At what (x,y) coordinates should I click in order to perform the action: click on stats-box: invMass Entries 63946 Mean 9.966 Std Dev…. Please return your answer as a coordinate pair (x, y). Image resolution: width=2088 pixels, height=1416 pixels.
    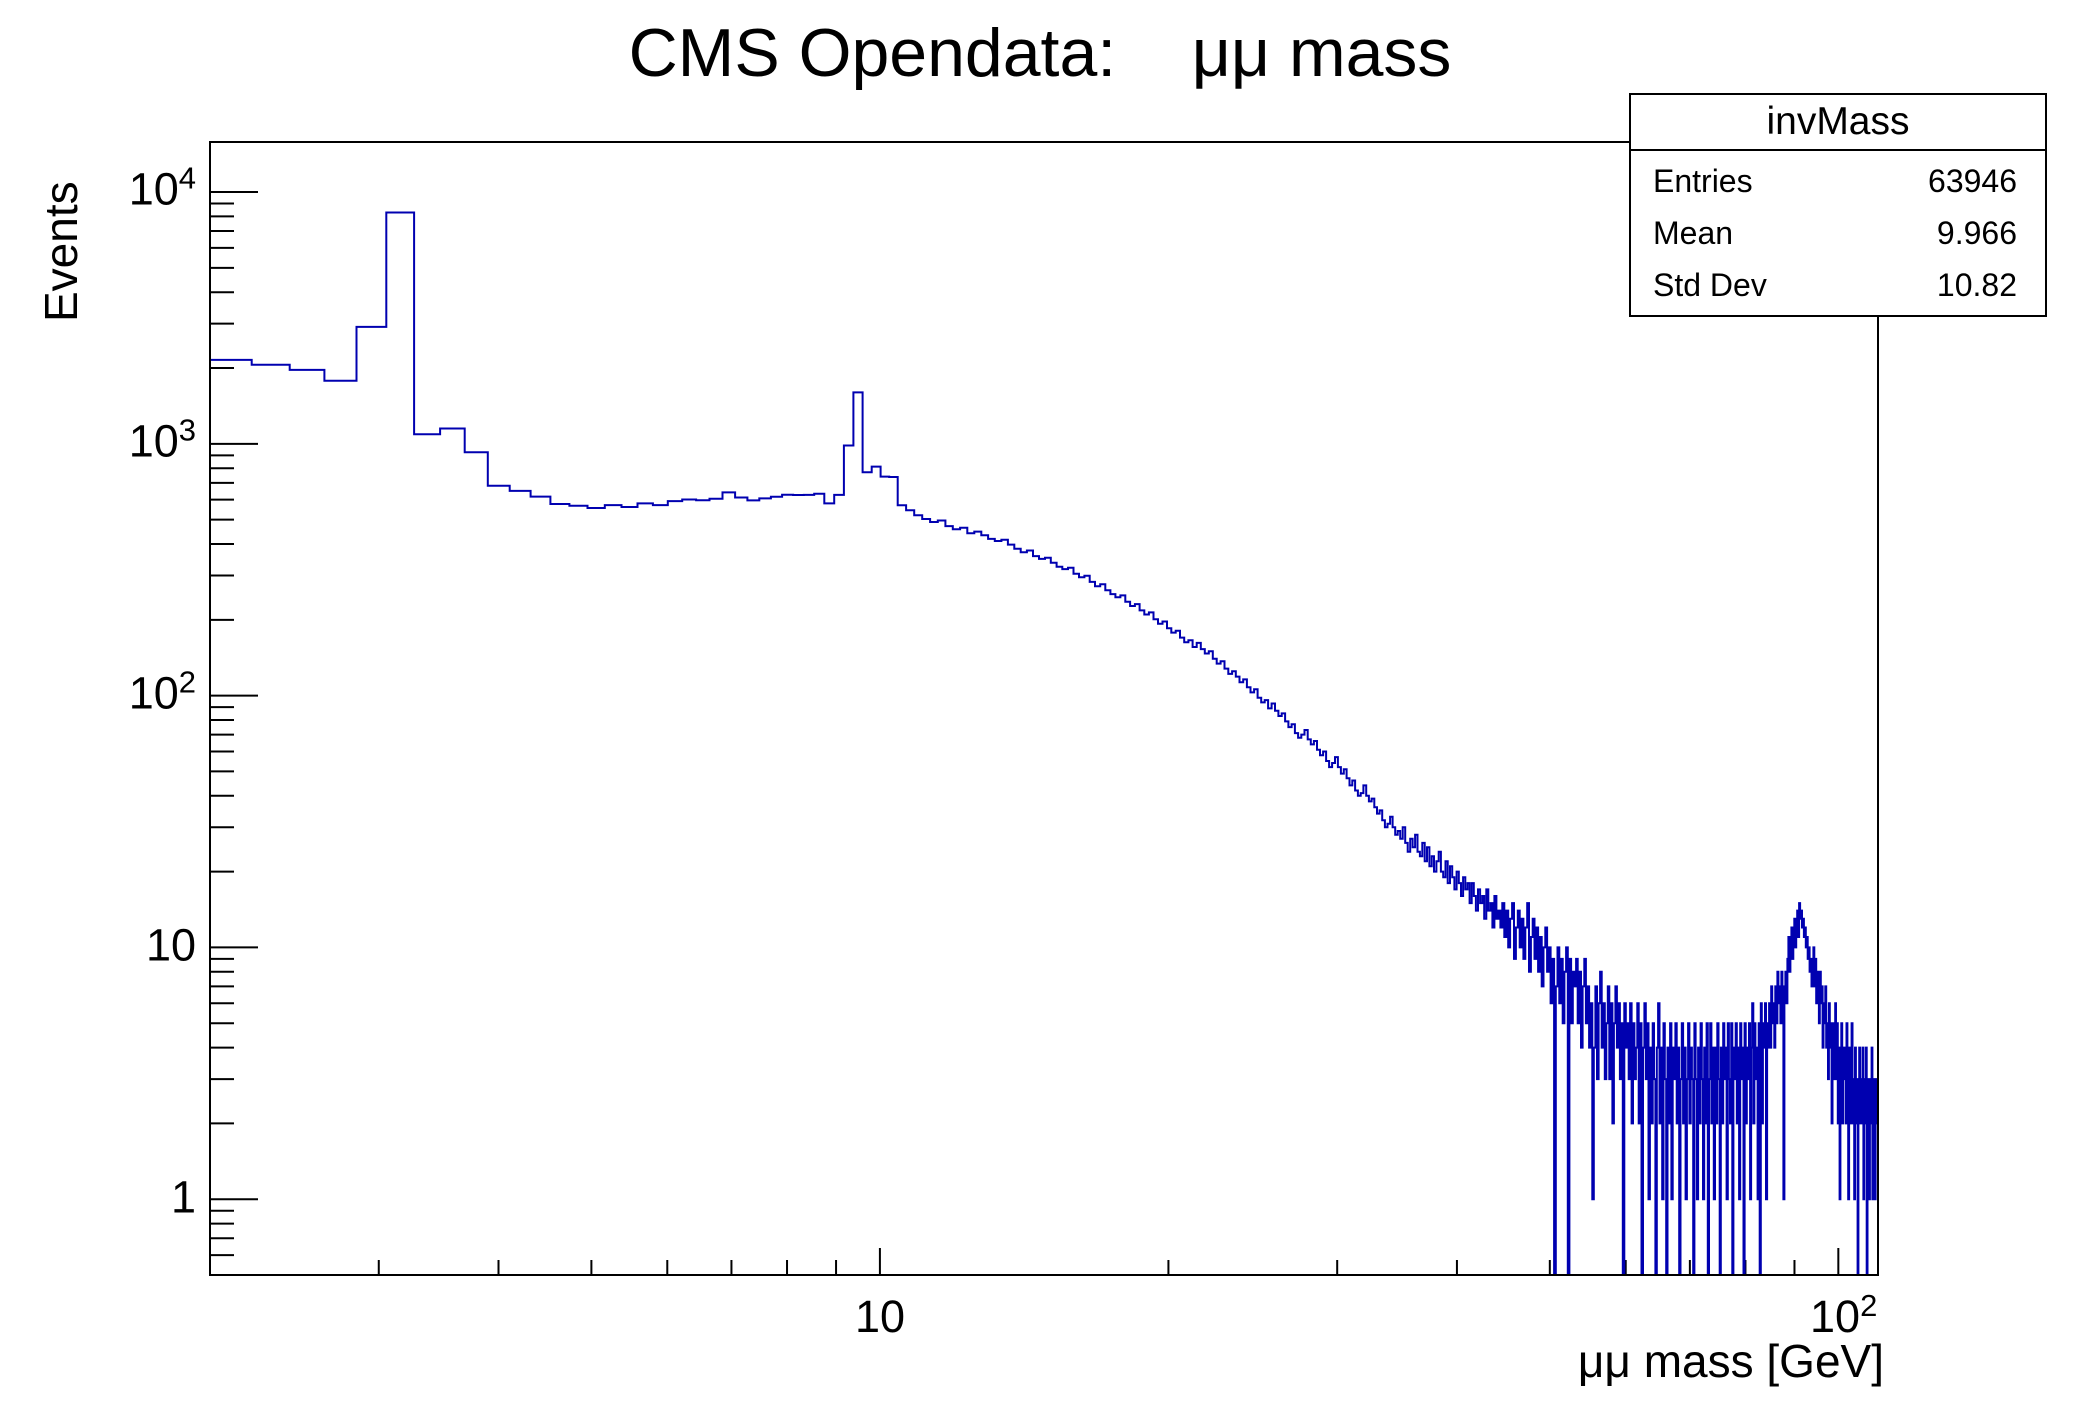
    Looking at the image, I should click on (1838, 205).